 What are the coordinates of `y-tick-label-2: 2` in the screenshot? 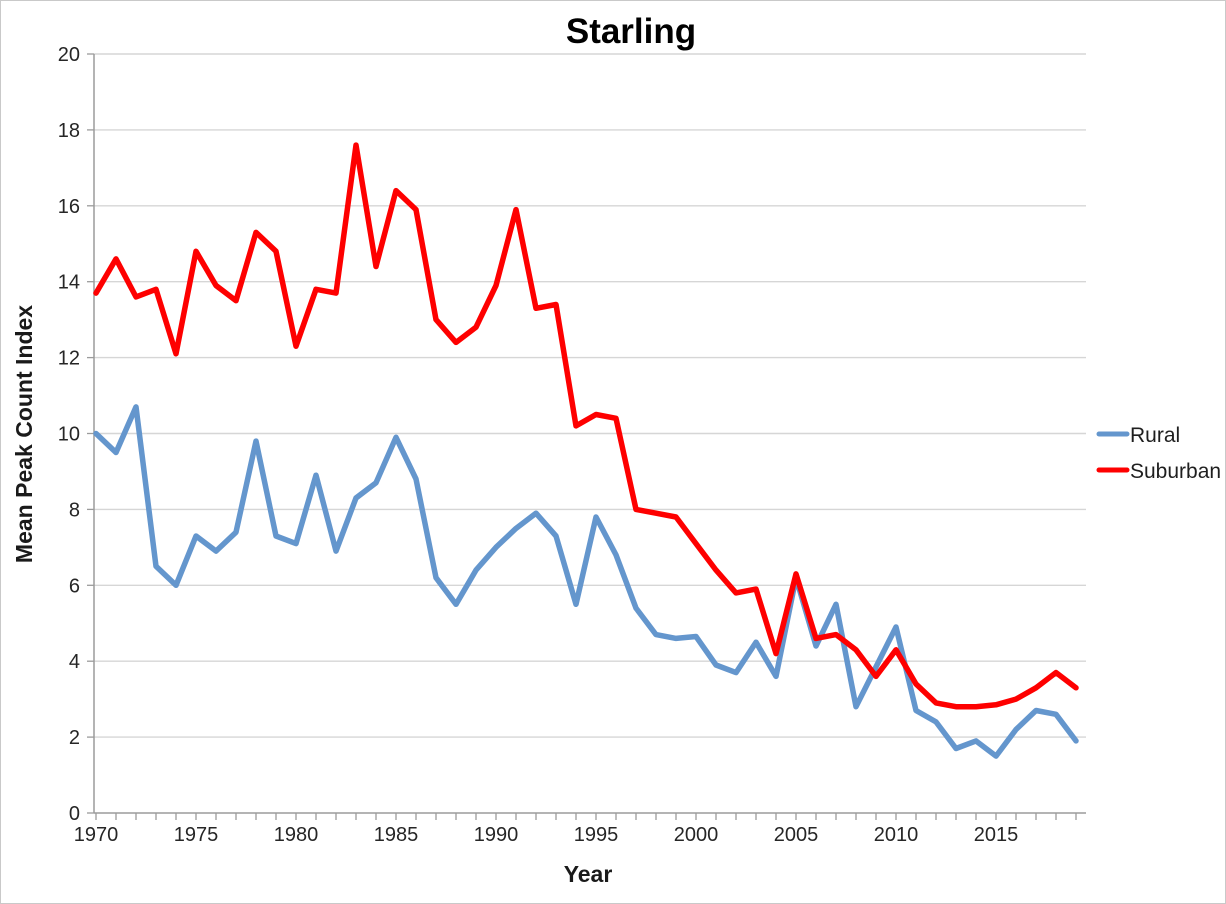 It's located at (74, 738).